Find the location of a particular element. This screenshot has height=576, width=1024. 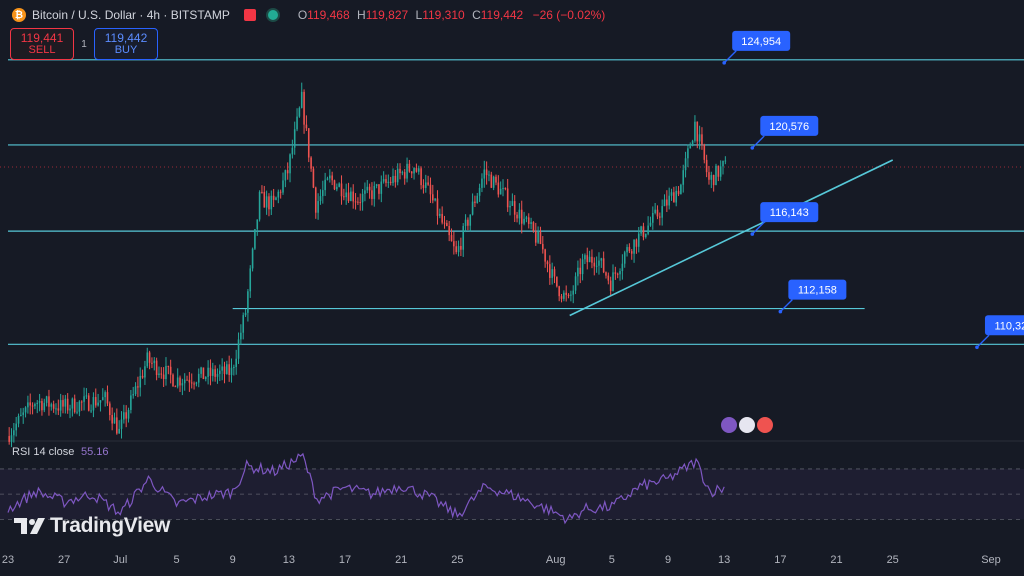

buy-label: BUY is located at coordinates (126, 50).